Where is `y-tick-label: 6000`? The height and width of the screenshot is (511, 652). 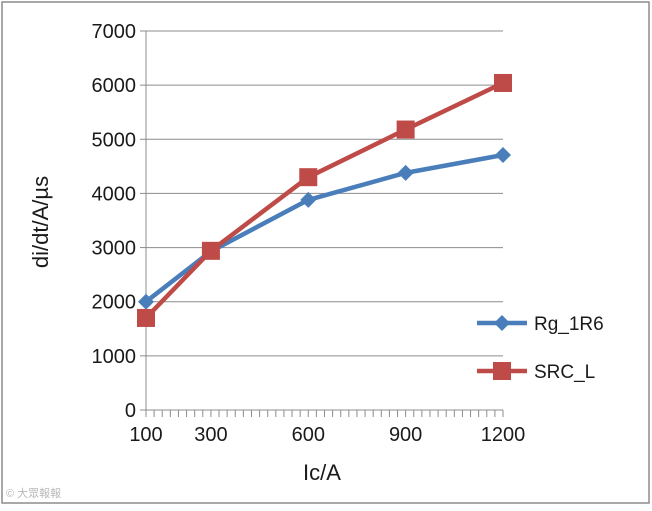 y-tick-label: 6000 is located at coordinates (114, 86).